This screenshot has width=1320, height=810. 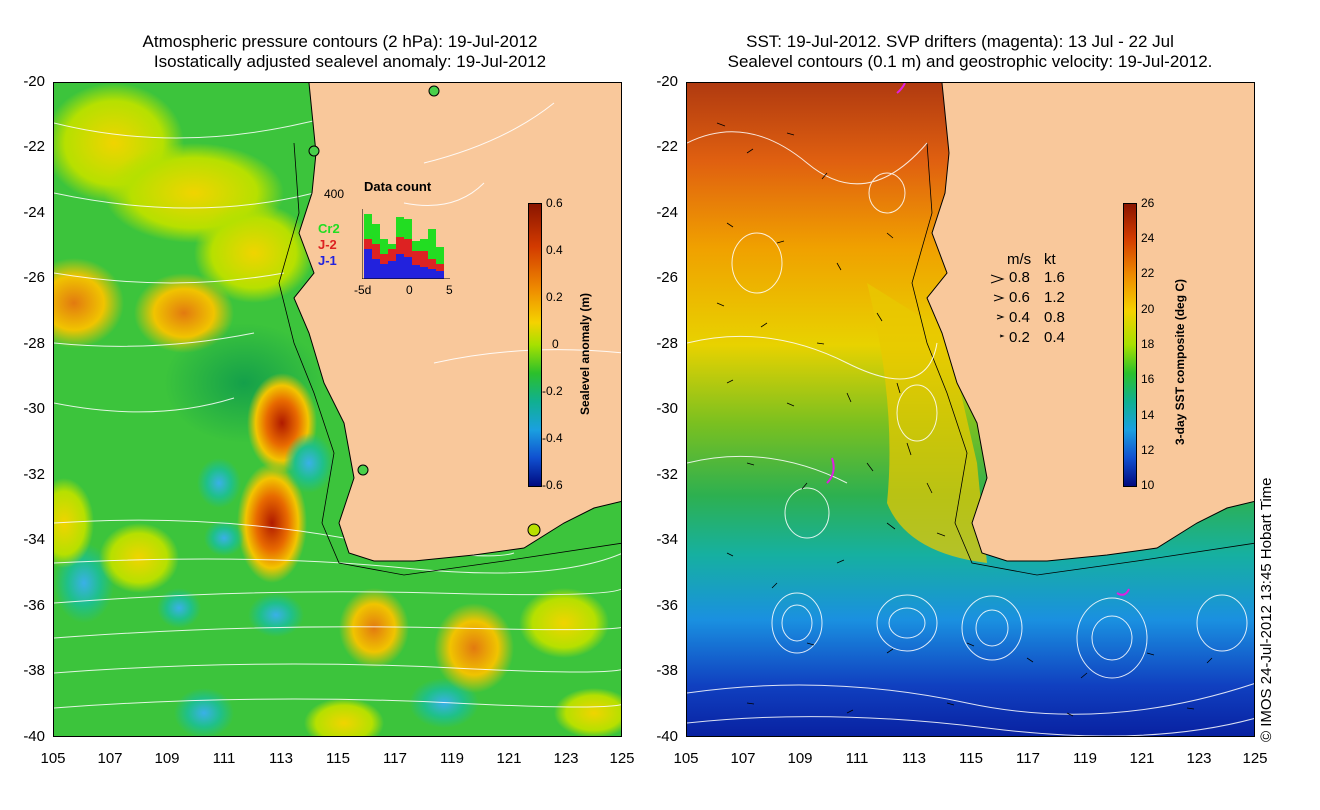 What do you see at coordinates (1148, 203) in the screenshot?
I see `colorbar-tick: 26` at bounding box center [1148, 203].